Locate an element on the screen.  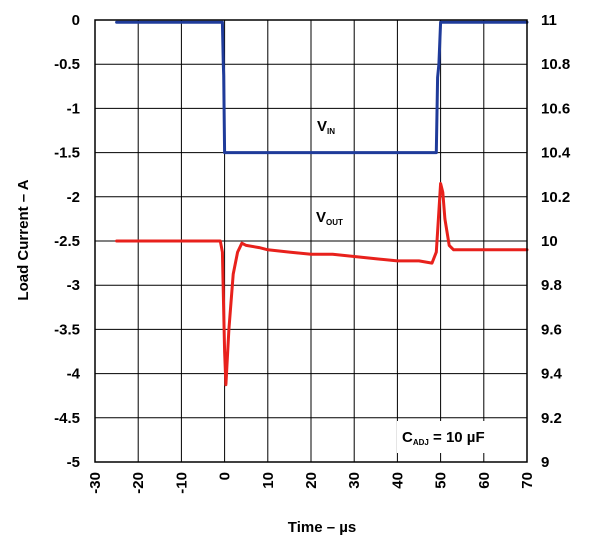
x-tick-label: 30 is located at coordinates (354, 480).